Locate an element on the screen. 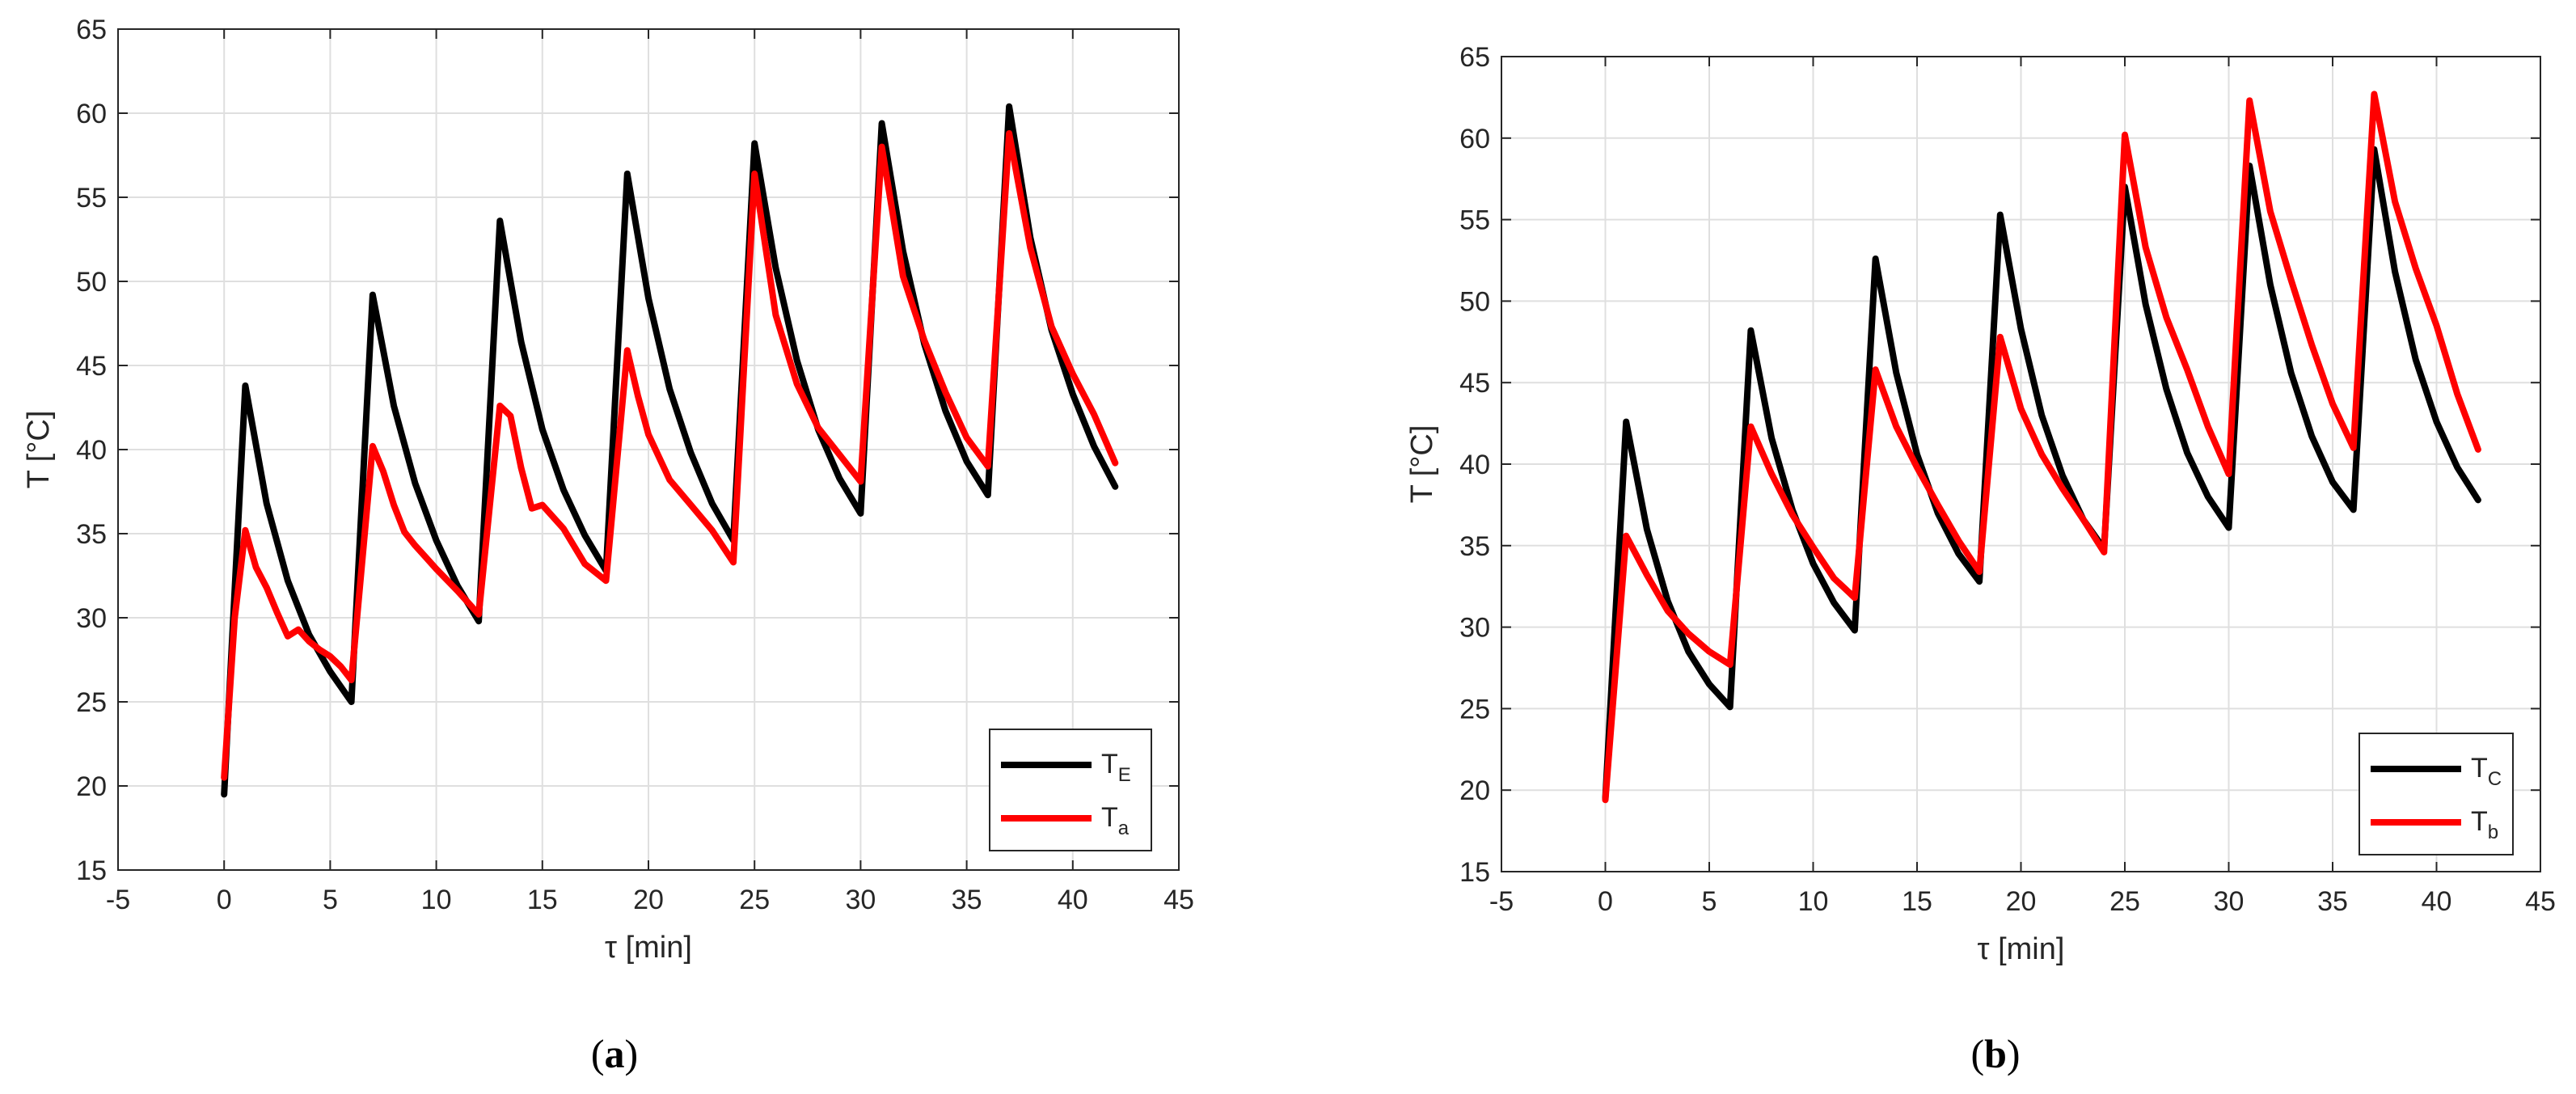 The height and width of the screenshot is (1094, 2576). legend-label: TE is located at coordinates (1116, 767).